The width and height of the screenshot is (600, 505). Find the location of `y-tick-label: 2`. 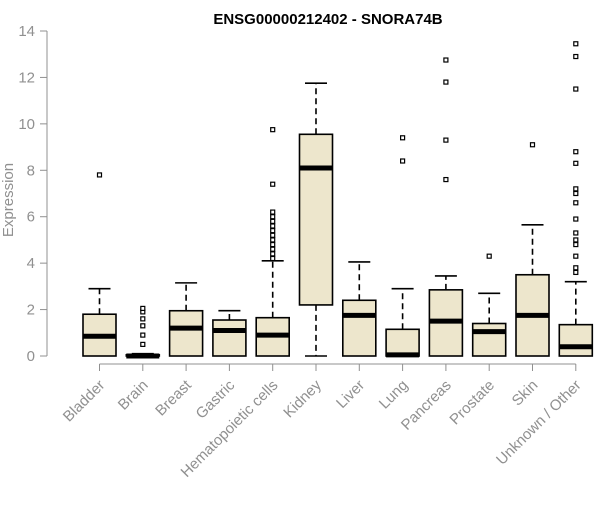

y-tick-label: 2 is located at coordinates (31, 310).